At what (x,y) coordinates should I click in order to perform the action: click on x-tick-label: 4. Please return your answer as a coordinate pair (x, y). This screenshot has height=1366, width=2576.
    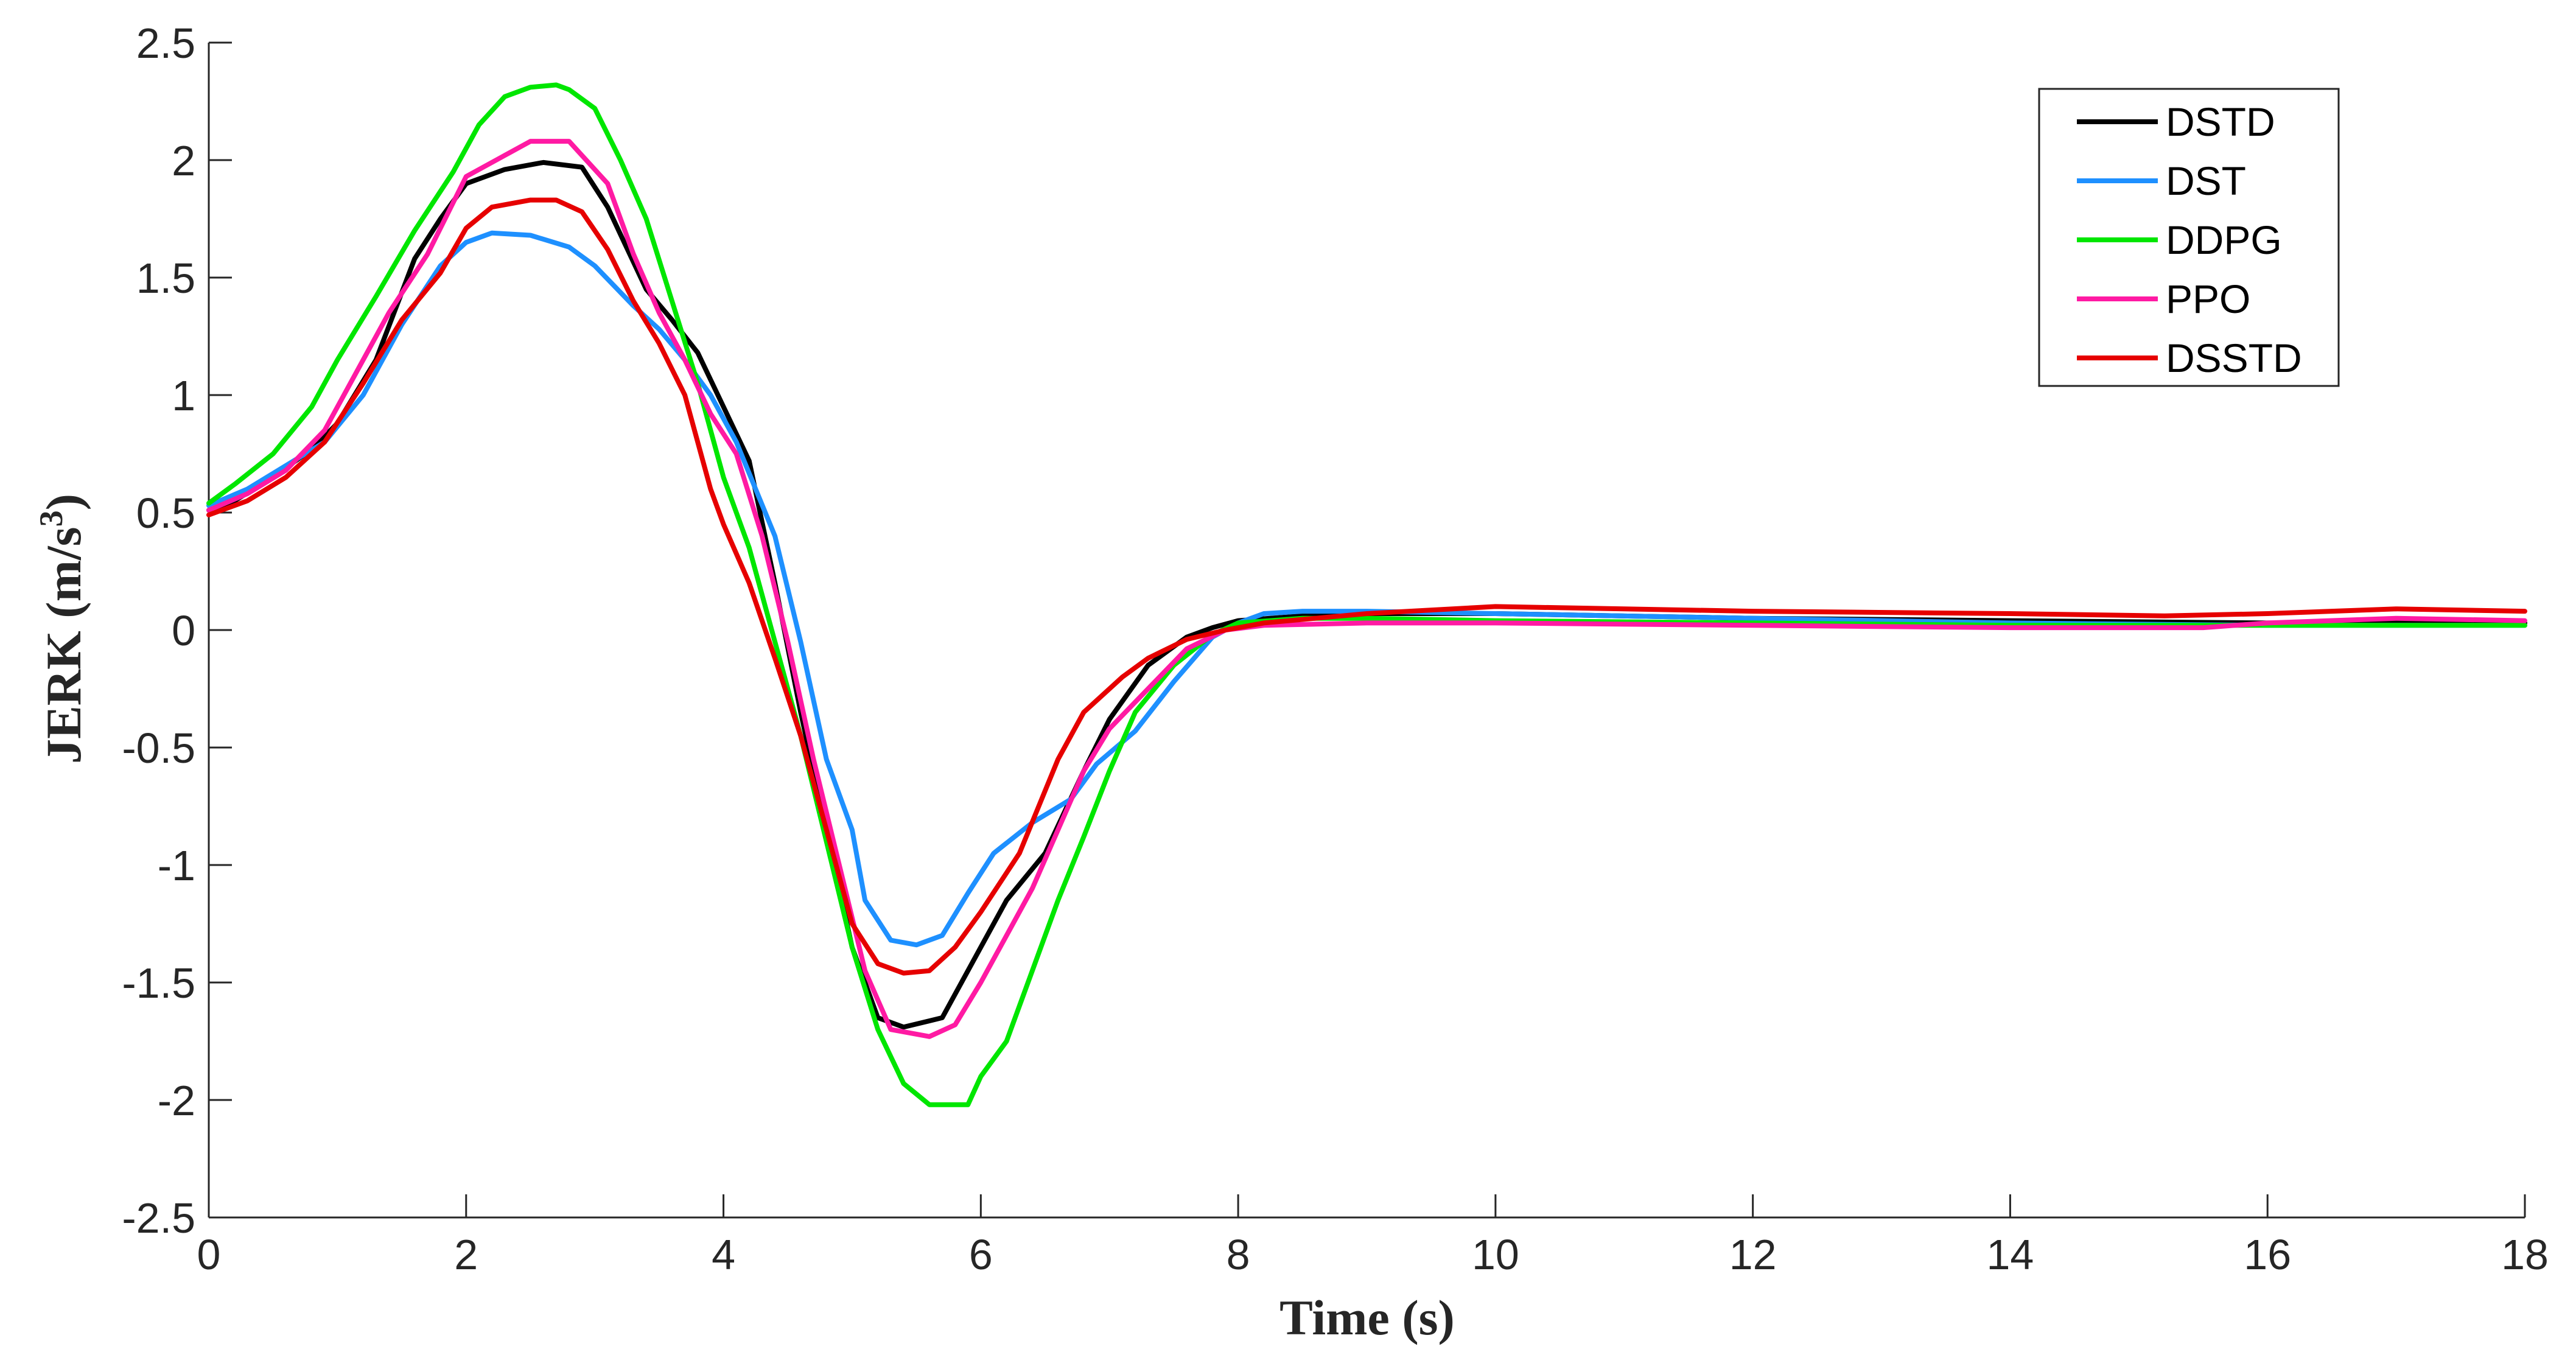
    Looking at the image, I should click on (724, 1255).